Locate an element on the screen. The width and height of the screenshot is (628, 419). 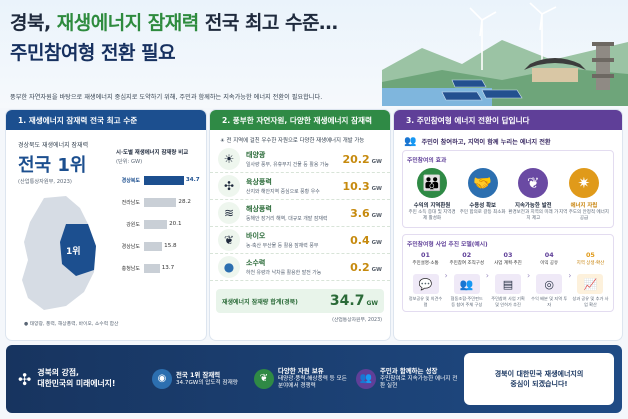
gyeongbuk-region is located at coordinates (78, 250).